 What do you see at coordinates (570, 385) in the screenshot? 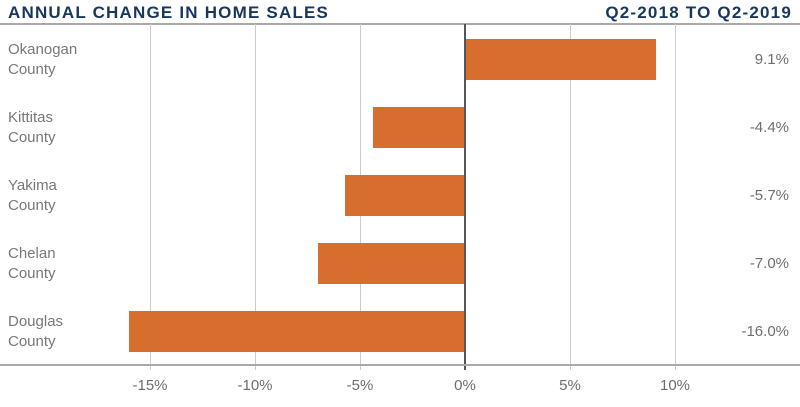
I see `x-tick-label: 5%` at bounding box center [570, 385].